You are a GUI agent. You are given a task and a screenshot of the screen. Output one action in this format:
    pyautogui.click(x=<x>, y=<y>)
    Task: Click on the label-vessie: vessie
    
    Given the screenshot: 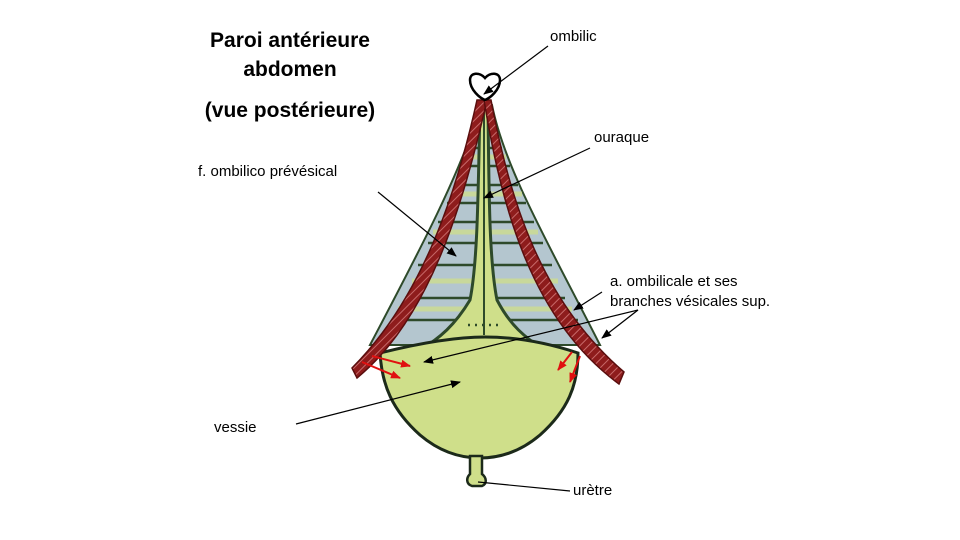 What is the action you would take?
    pyautogui.click(x=235, y=427)
    